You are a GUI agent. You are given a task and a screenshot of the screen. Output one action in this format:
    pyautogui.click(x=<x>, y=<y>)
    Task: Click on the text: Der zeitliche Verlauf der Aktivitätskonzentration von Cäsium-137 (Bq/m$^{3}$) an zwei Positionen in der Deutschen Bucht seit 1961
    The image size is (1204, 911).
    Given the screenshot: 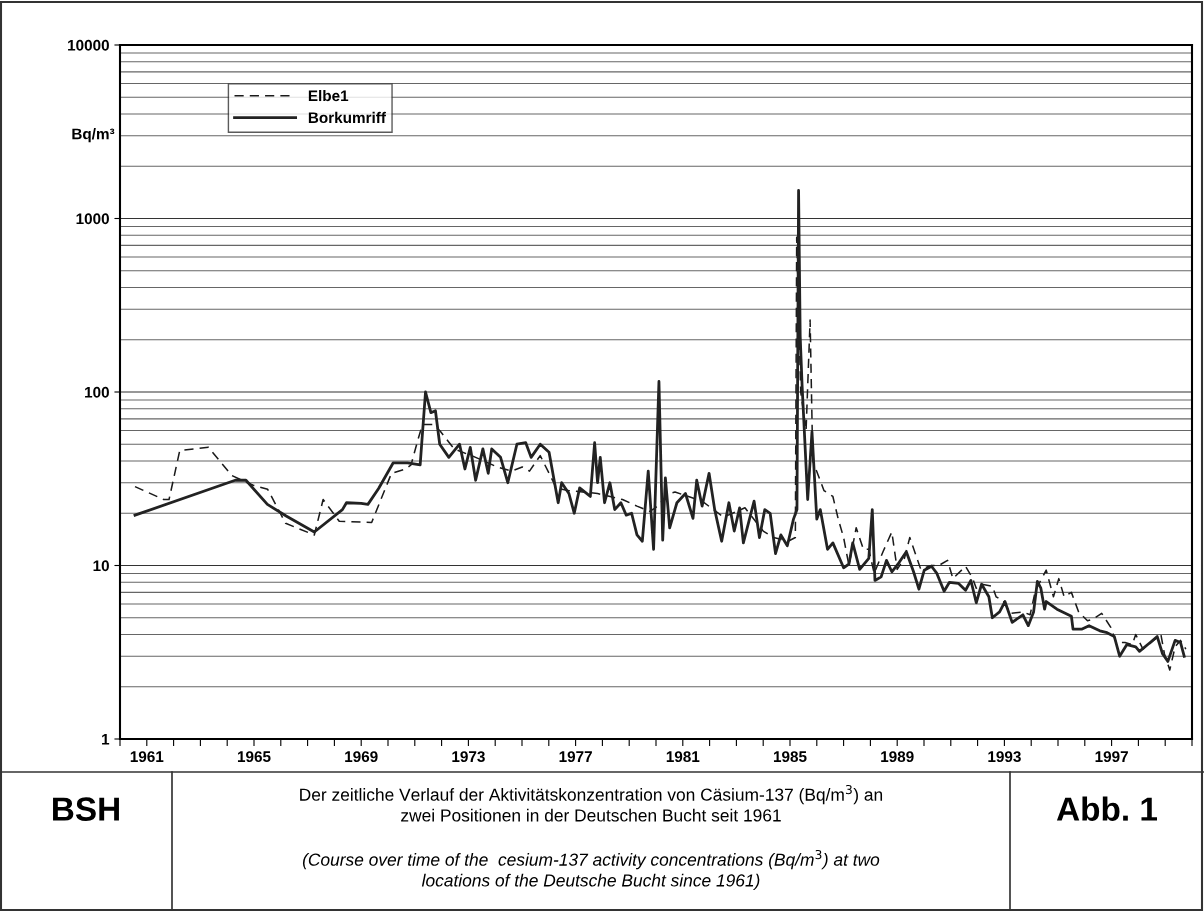 What is the action you would take?
    pyautogui.click(x=591, y=803)
    